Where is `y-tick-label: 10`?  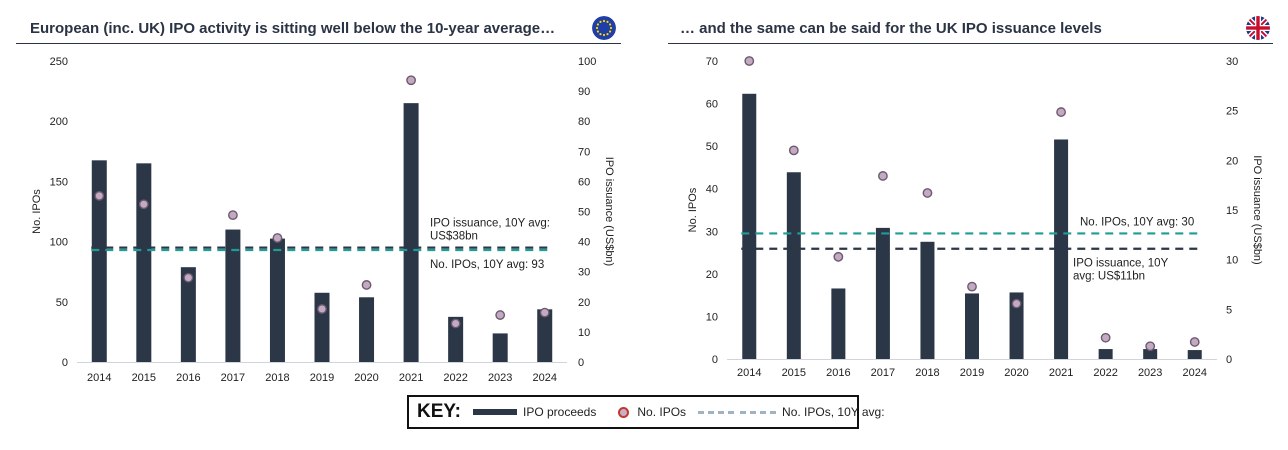 y-tick-label: 10 is located at coordinates (712, 317).